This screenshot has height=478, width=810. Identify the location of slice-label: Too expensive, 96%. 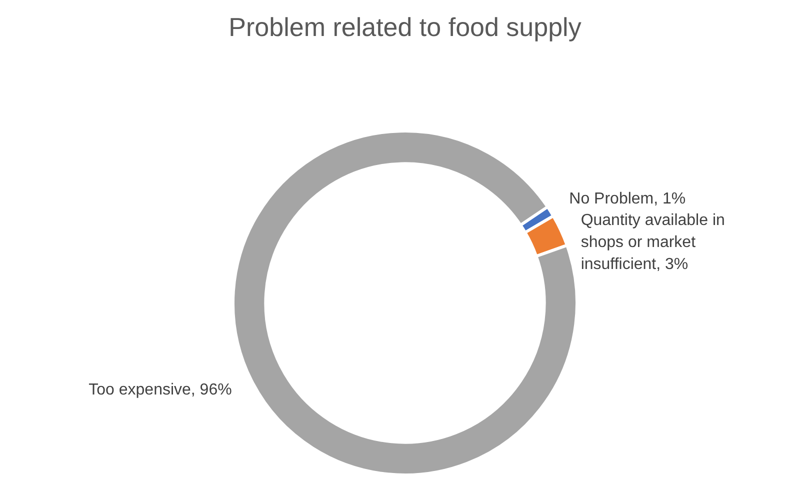
(160, 390).